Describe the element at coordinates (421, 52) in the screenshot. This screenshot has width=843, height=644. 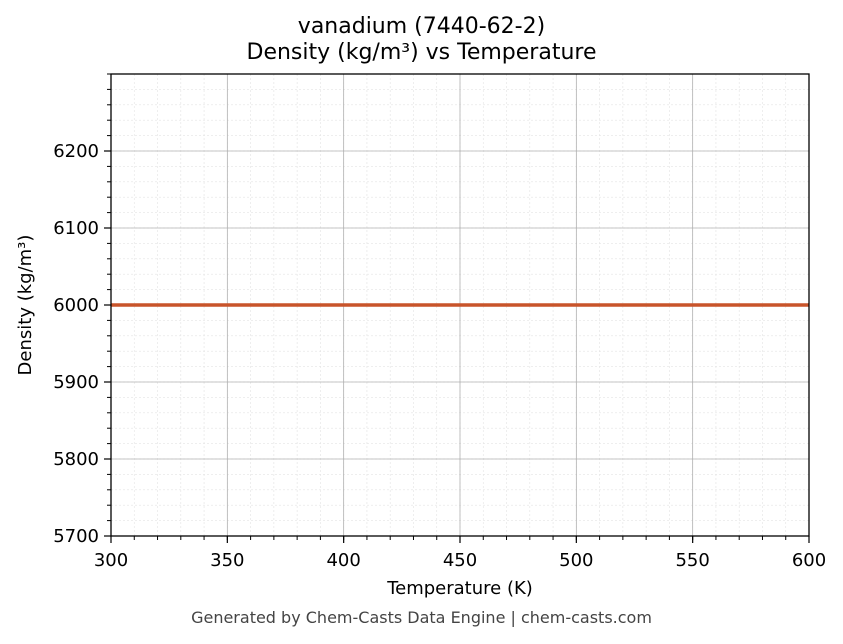
I see `chart-title-line-2: Density (kg/m³) vs Temperature` at that location.